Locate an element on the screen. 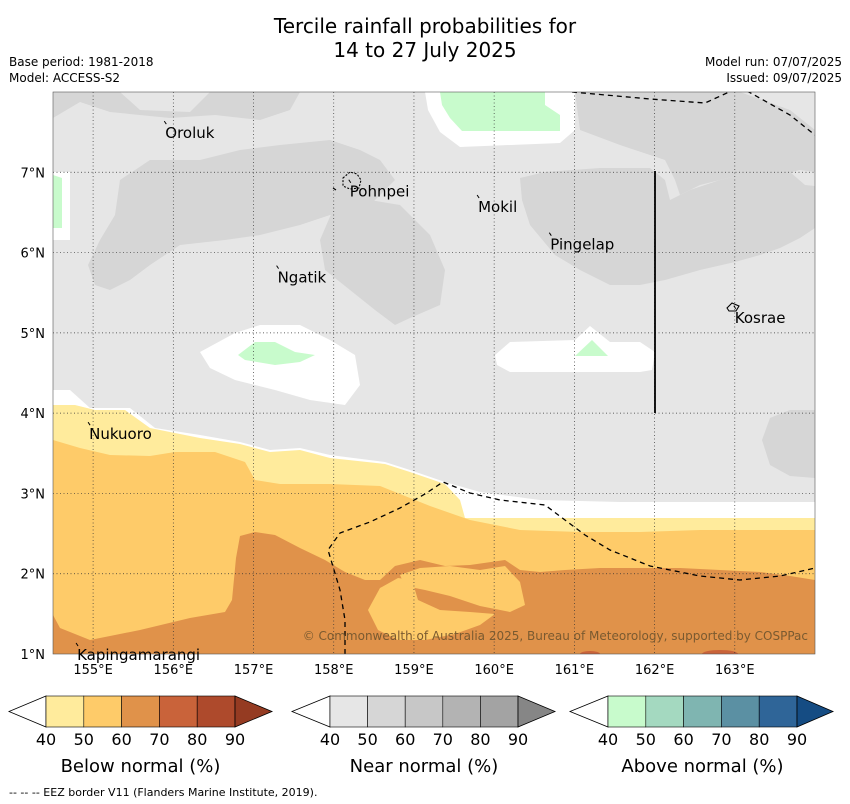  colorbar-near-normal: 40 50 60 70 80 90 Near normal (%) is located at coordinates (423, 736).